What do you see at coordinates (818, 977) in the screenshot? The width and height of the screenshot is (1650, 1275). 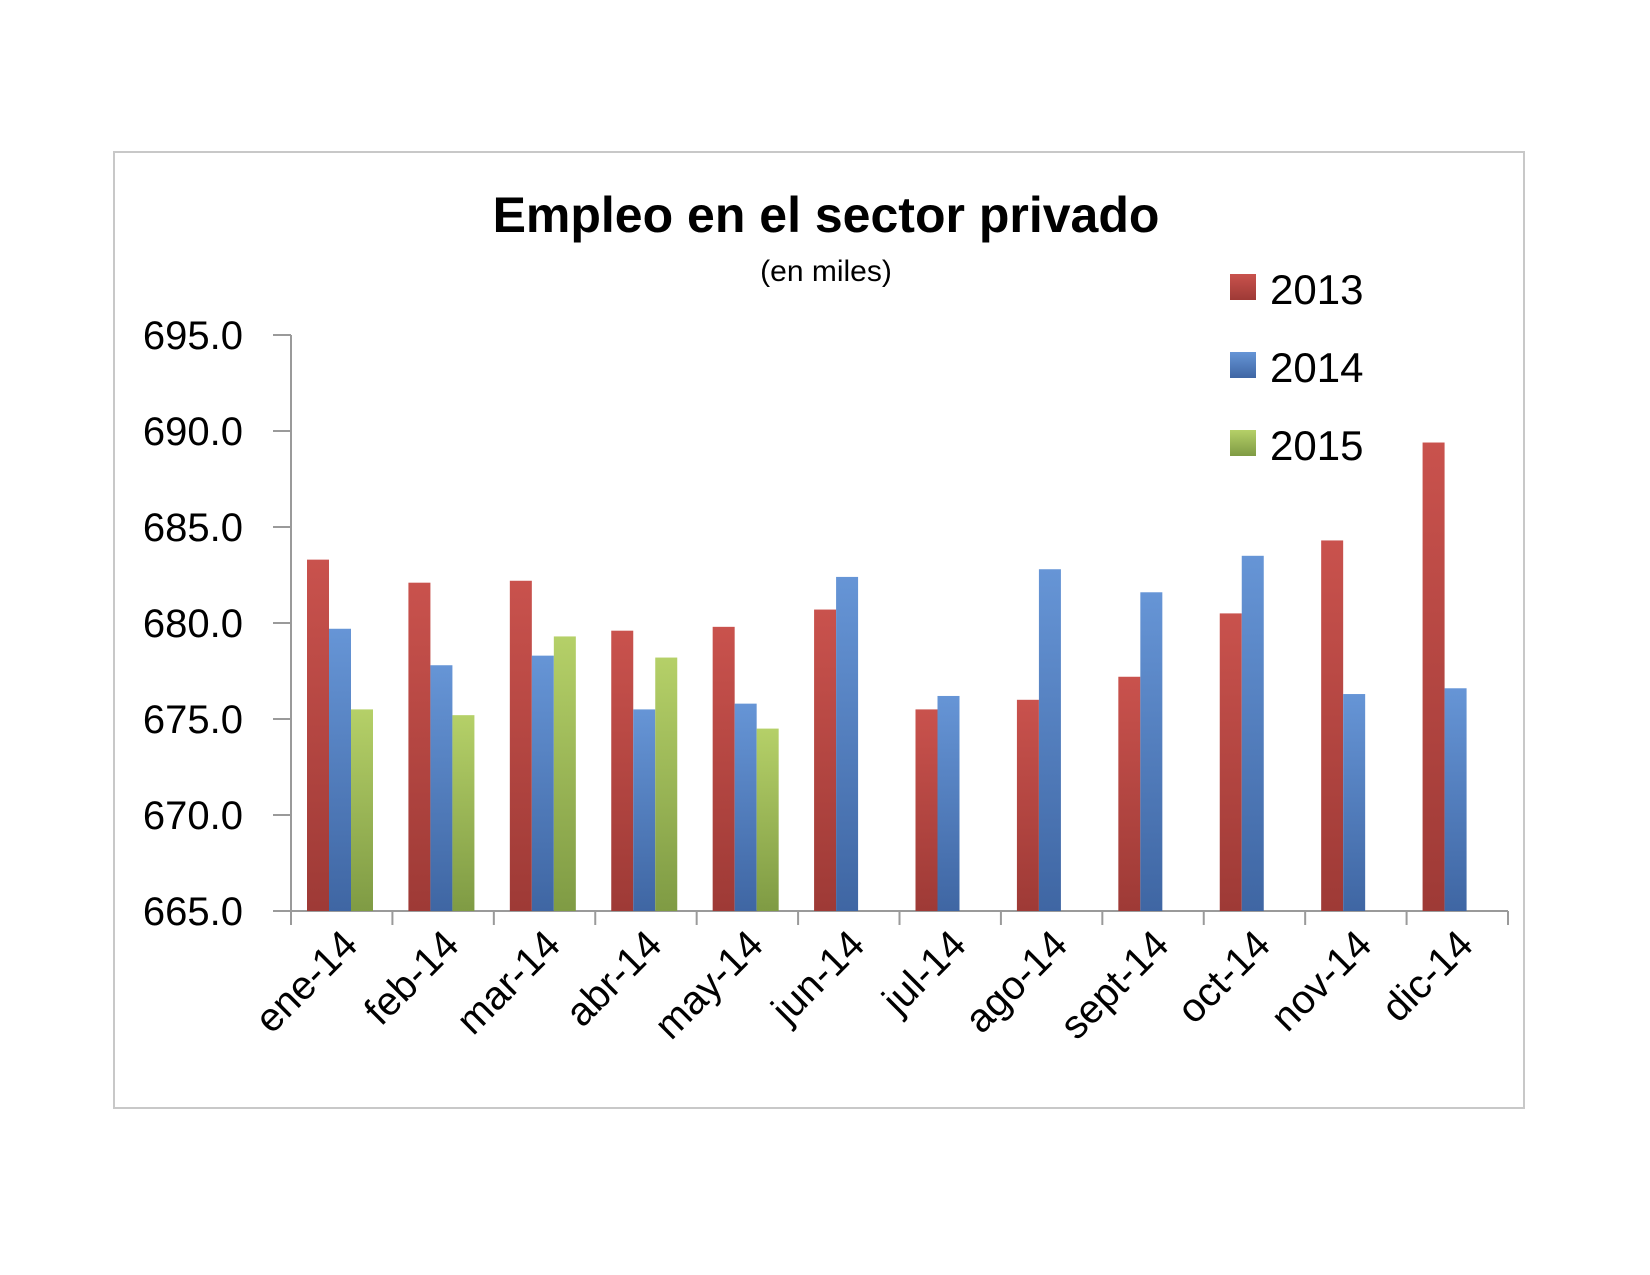 I see `x-tick-label: jun-14` at bounding box center [818, 977].